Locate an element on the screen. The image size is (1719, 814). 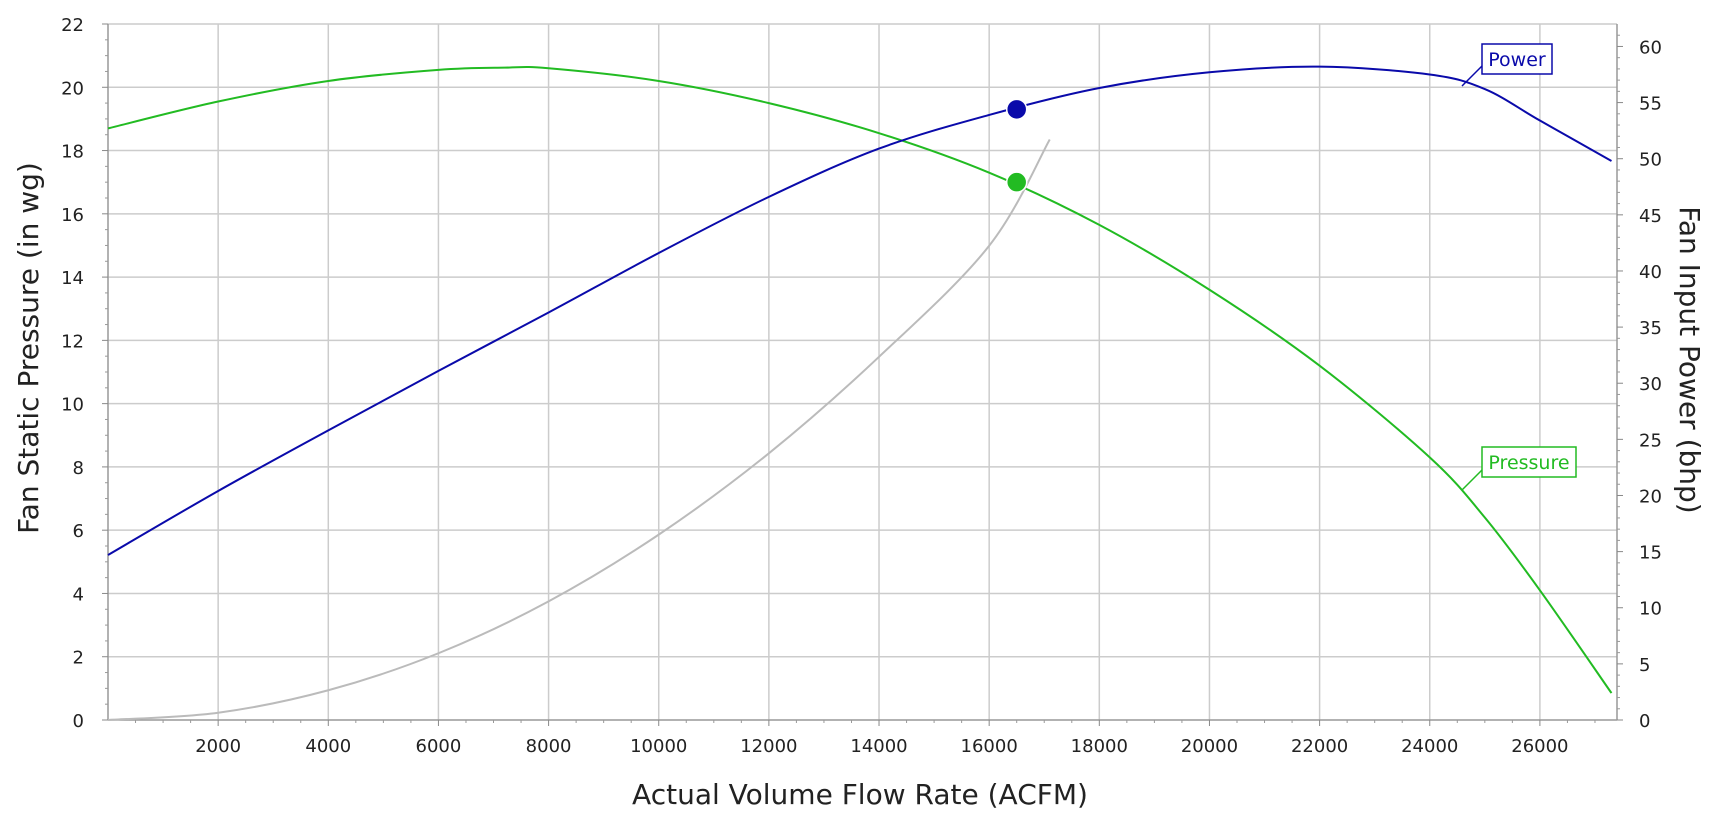
y-tick-label: 6 is located at coordinates (78, 531).